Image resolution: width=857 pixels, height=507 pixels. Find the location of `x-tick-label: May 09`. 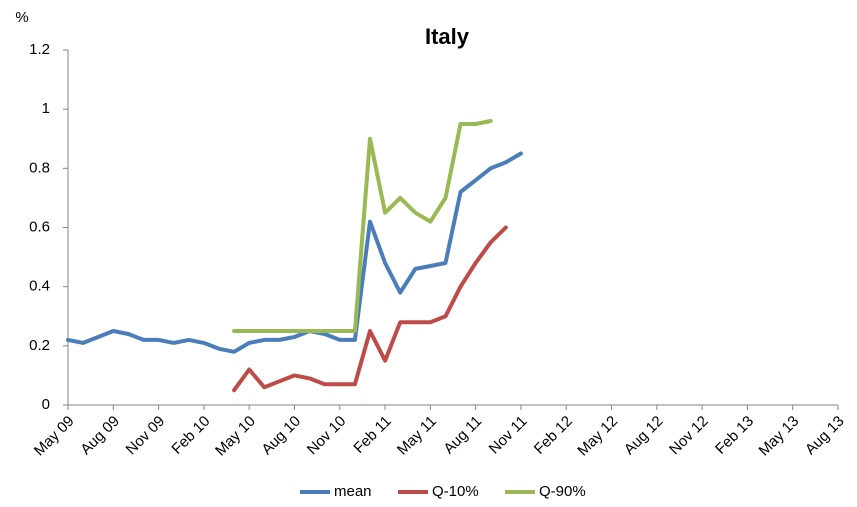

x-tick-label: May 09 is located at coordinates (54, 436).